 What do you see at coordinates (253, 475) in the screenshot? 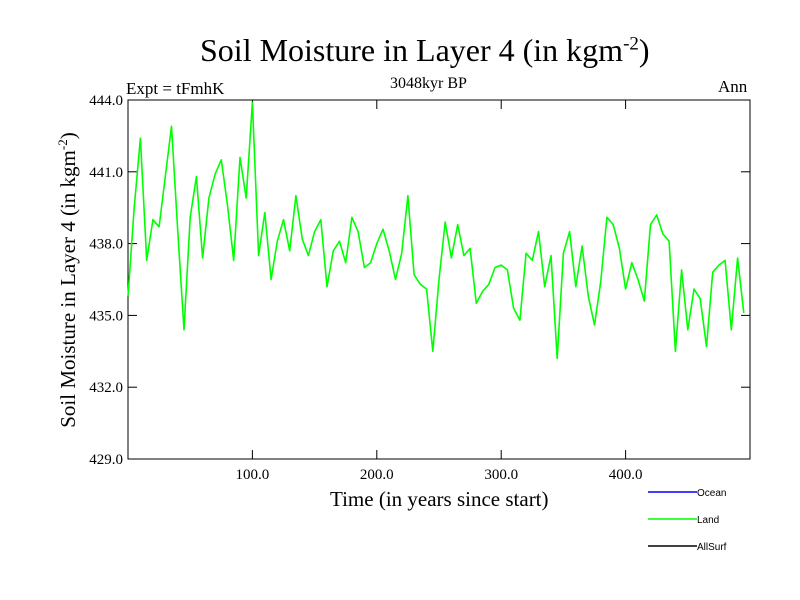
I see `x-tick-label: 100.0` at bounding box center [253, 475].